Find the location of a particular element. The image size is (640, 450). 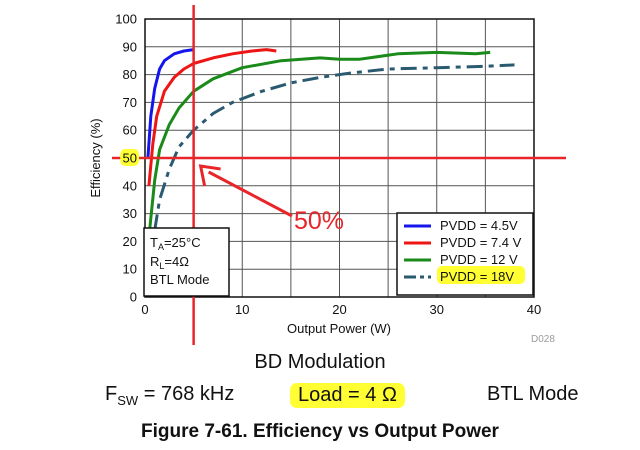

y-tick-label: 80 is located at coordinates (130, 74).